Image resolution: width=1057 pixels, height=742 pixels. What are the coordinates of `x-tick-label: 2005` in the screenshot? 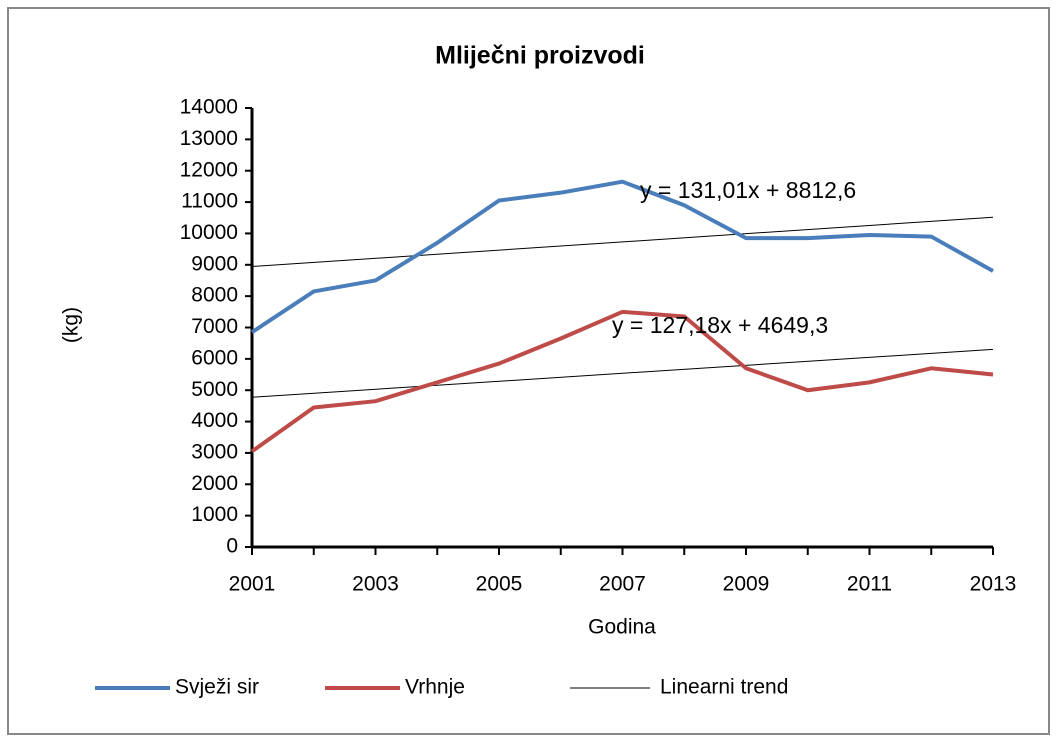 It's located at (499, 584).